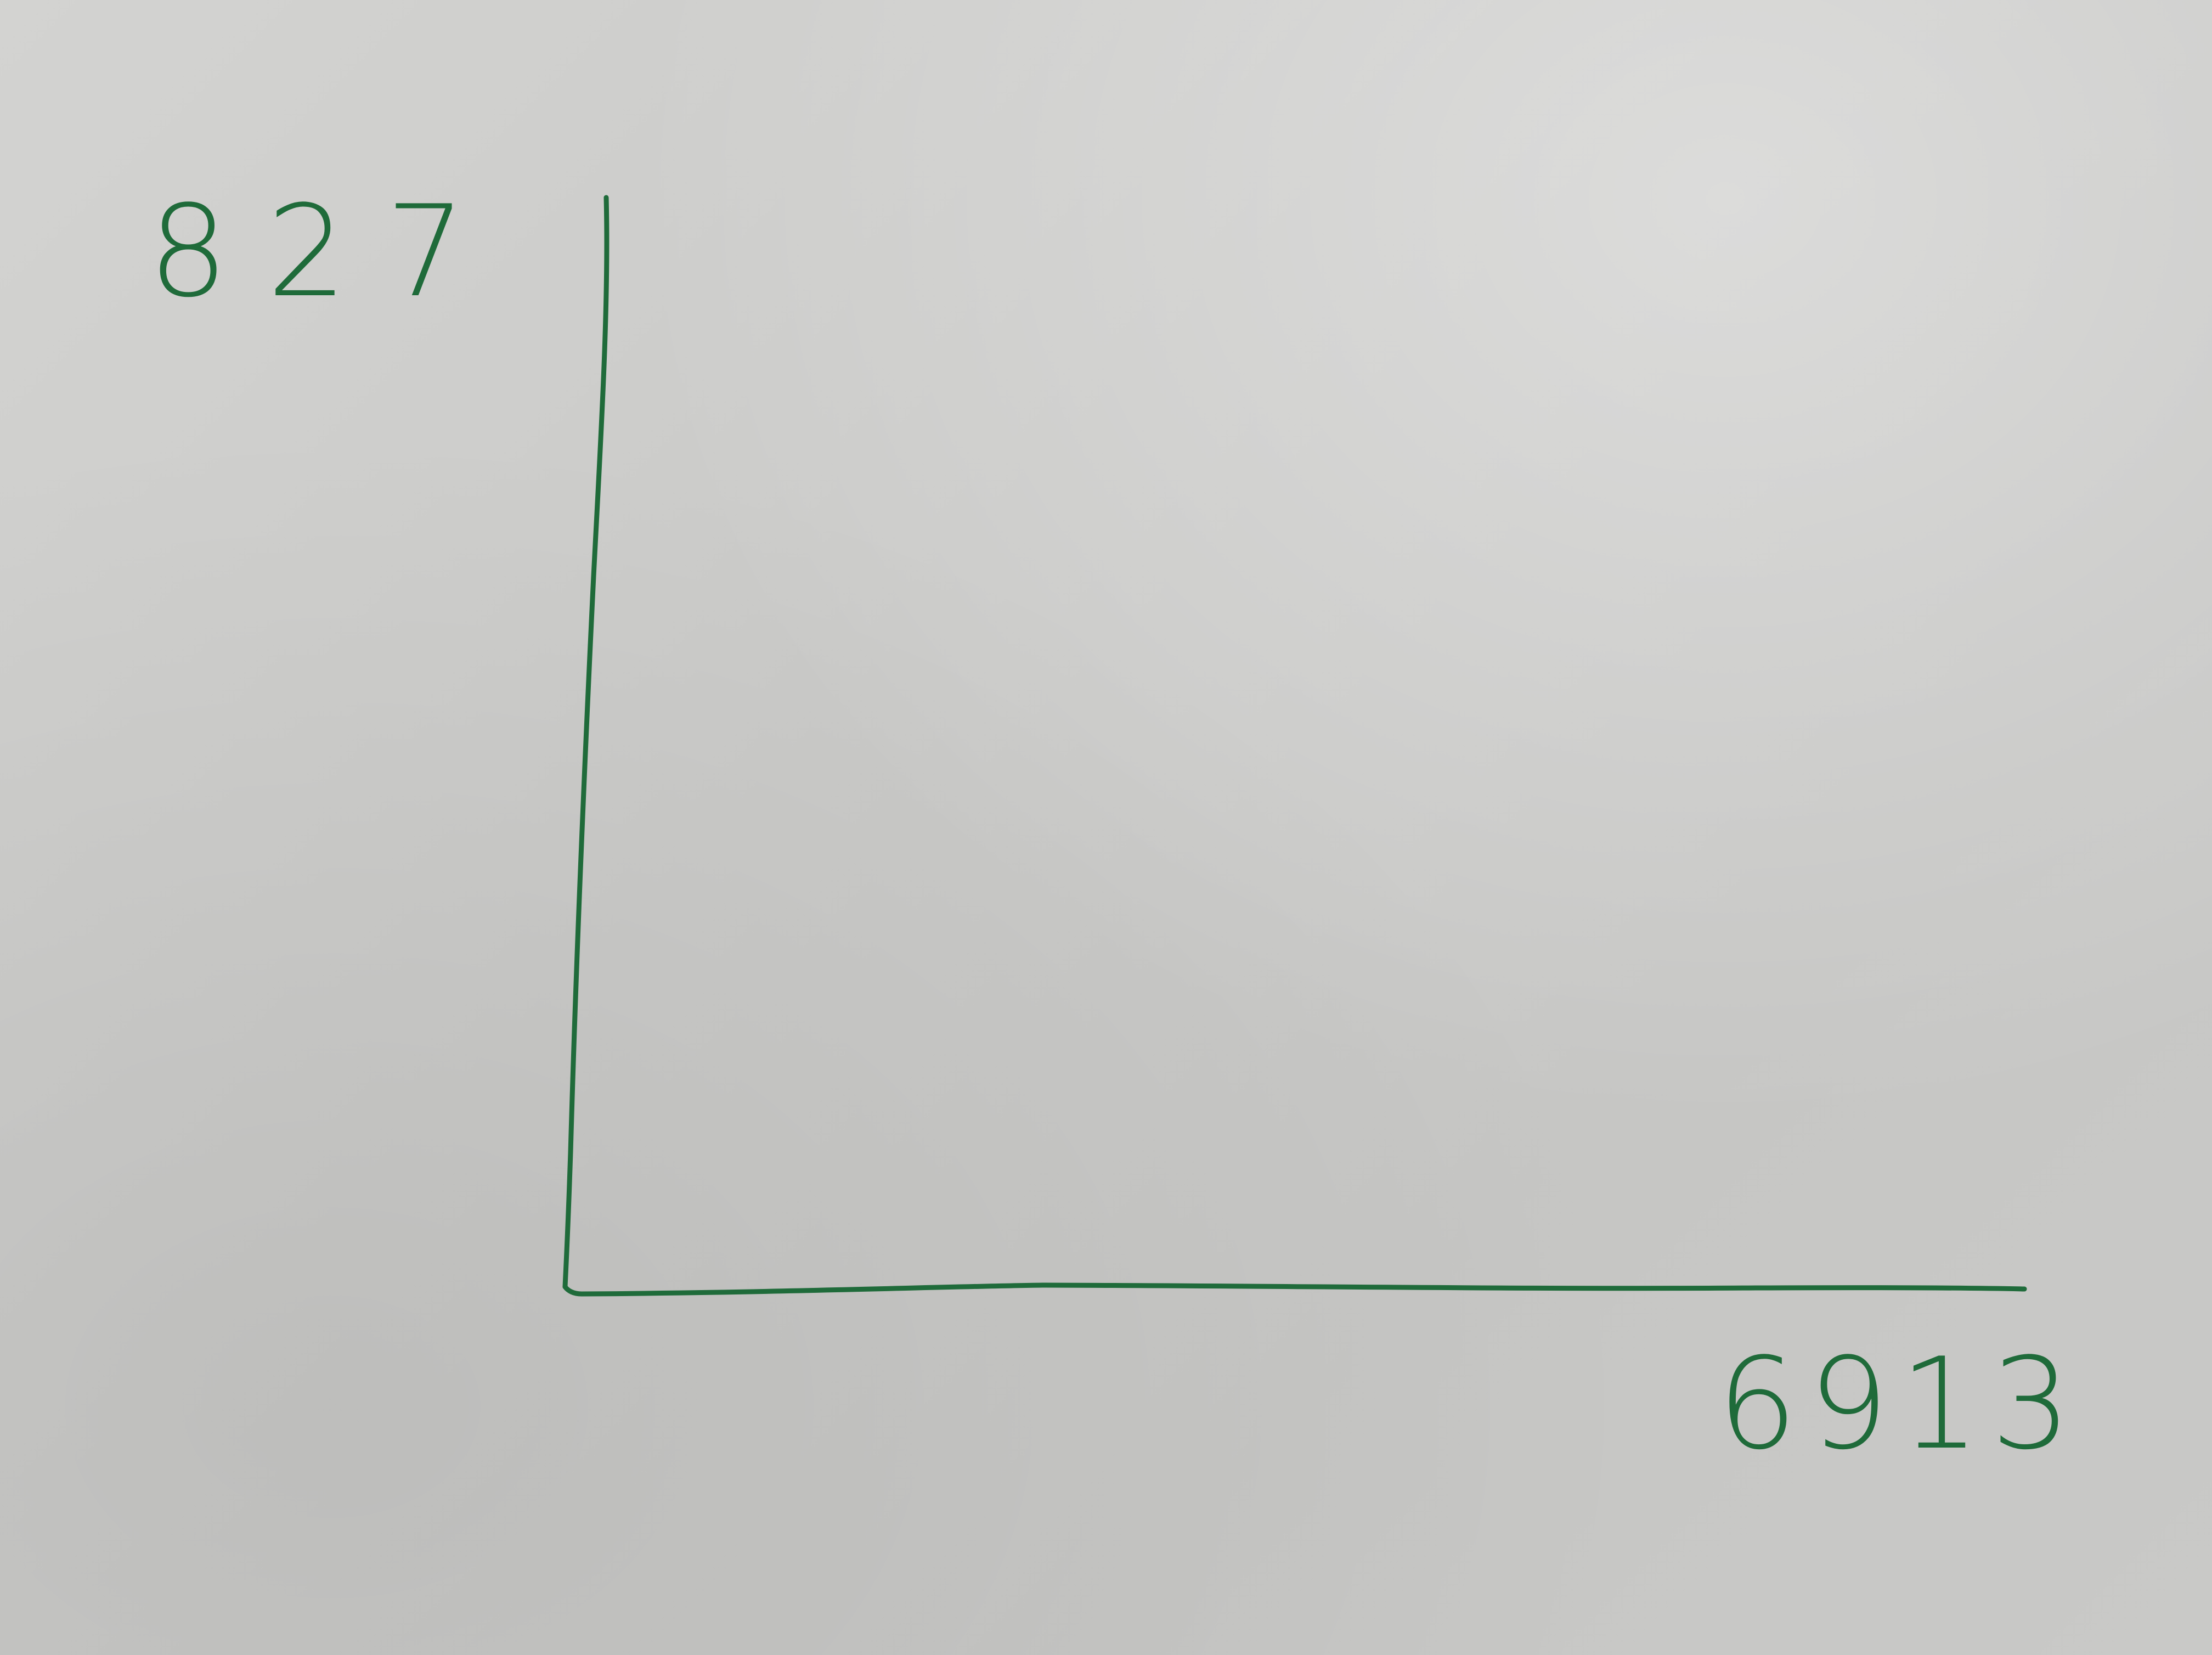 This screenshot has height=1655, width=2212. What do you see at coordinates (326, 252) in the screenshot?
I see `y-axis-label: 827` at bounding box center [326, 252].